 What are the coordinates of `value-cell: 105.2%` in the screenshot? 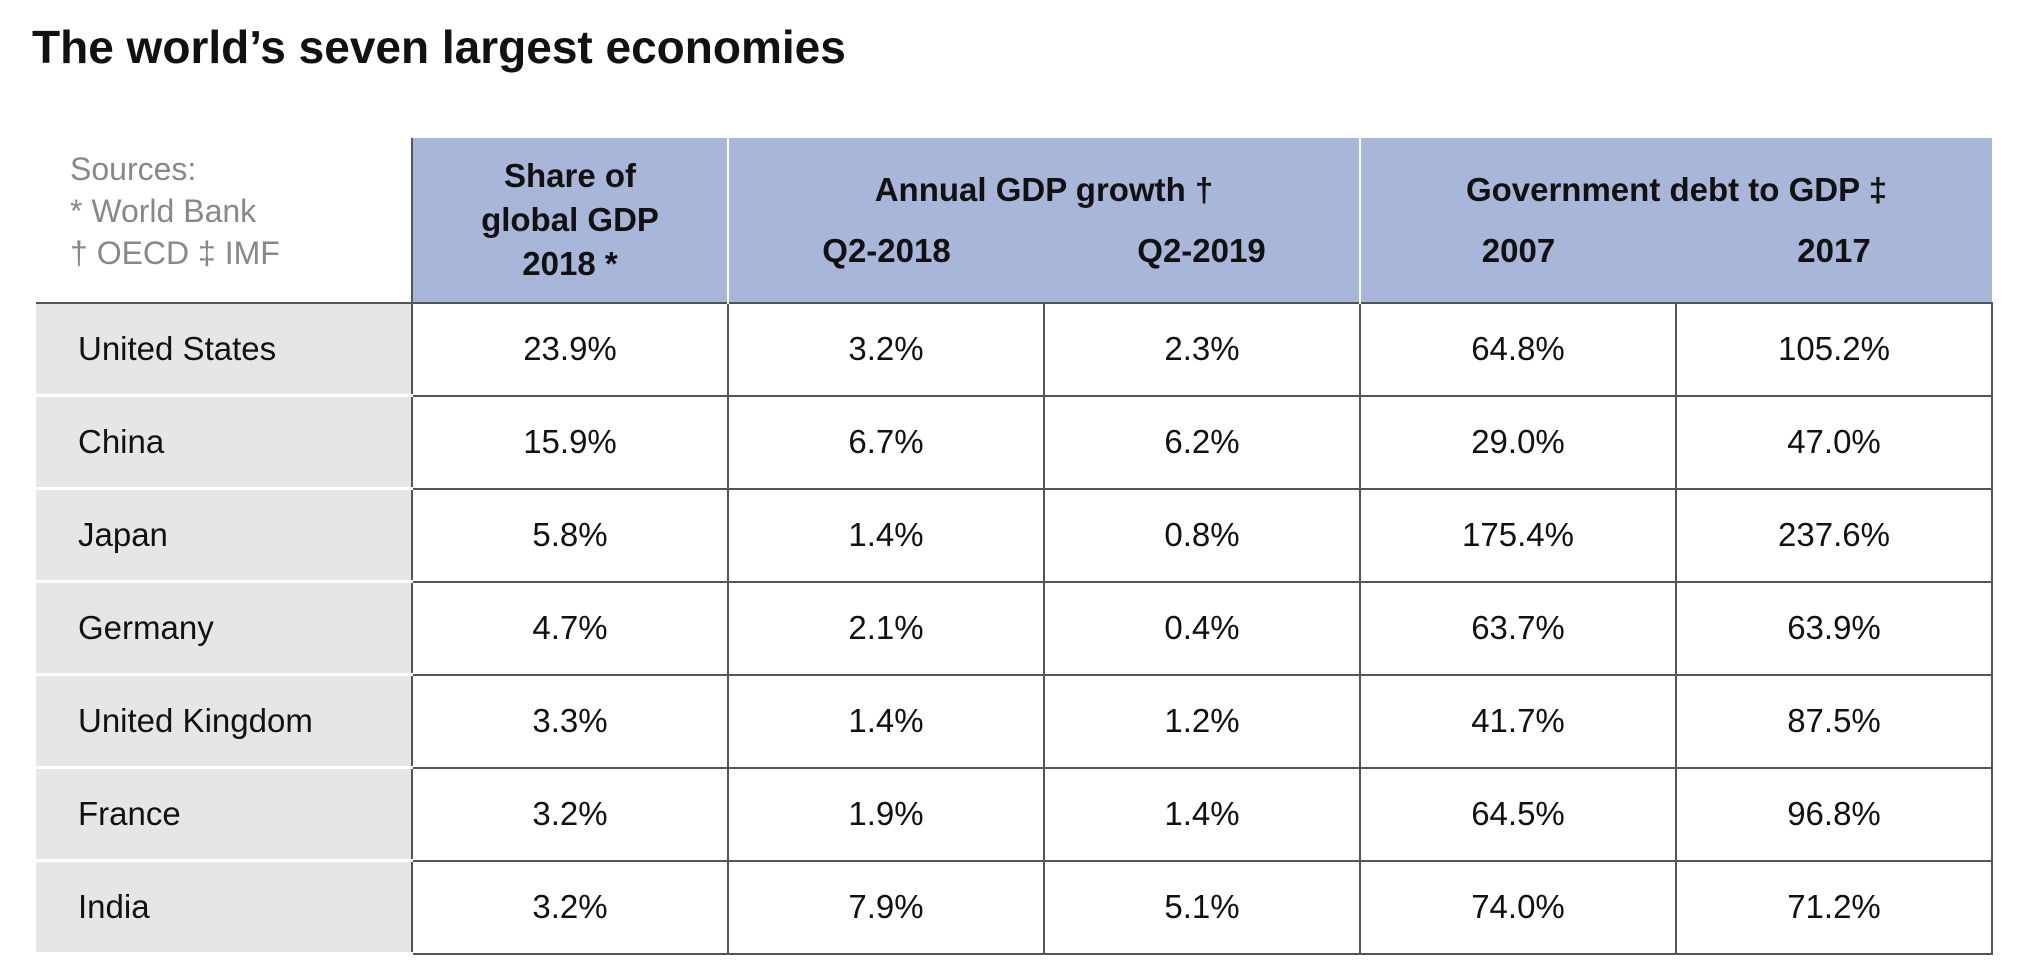 It's located at (1834, 349).